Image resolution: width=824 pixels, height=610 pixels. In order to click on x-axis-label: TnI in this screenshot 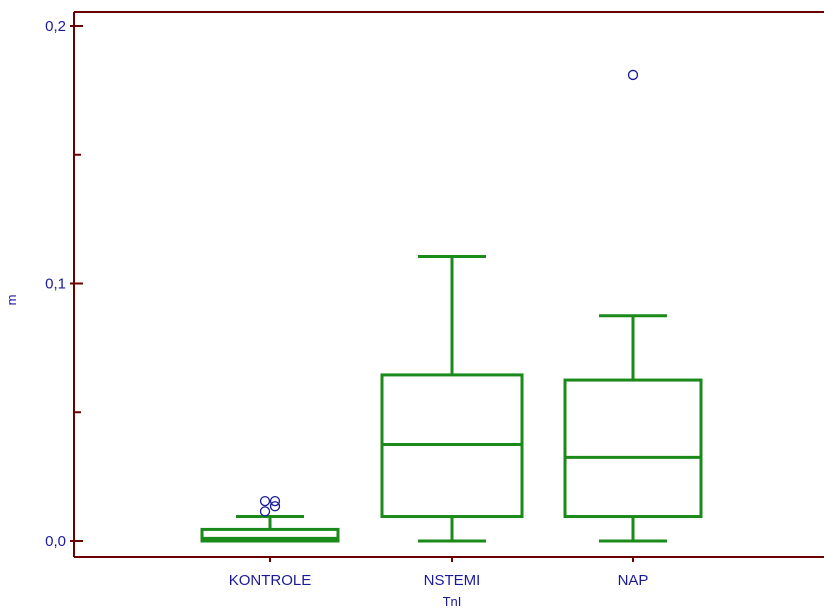, I will do `click(452, 601)`.